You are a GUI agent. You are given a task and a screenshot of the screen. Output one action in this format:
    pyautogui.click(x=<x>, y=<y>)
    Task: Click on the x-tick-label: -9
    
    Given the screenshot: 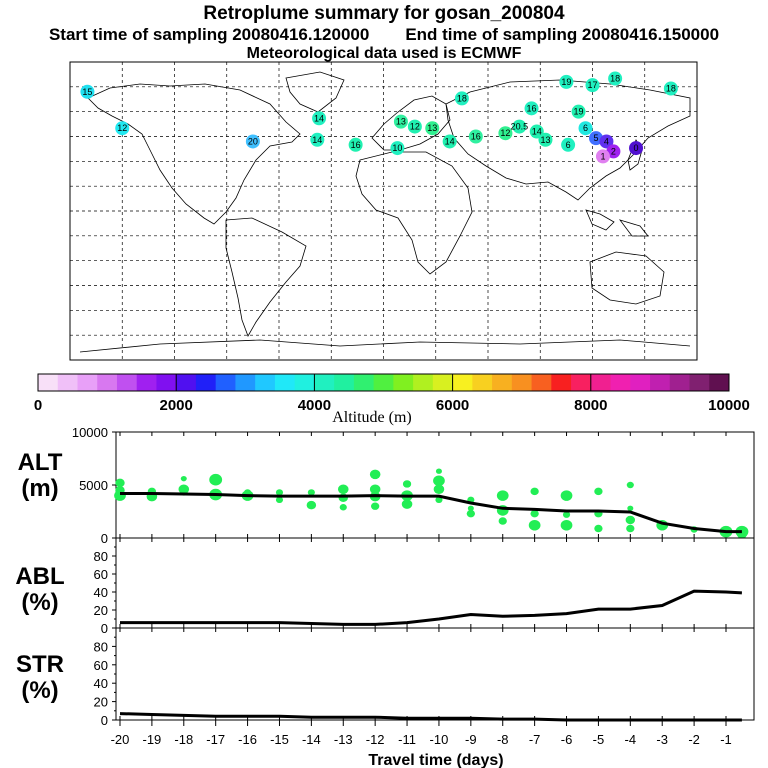 What is the action you would take?
    pyautogui.click(x=471, y=739)
    